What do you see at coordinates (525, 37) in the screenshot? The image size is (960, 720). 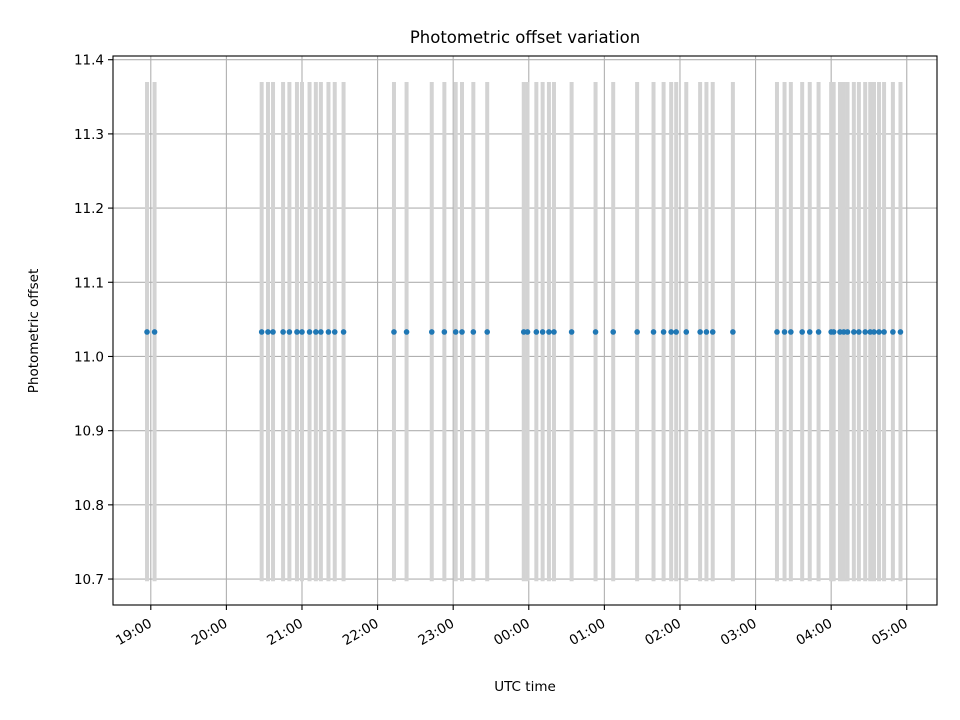 I see `chart-title: Photometric offset variation` at bounding box center [525, 37].